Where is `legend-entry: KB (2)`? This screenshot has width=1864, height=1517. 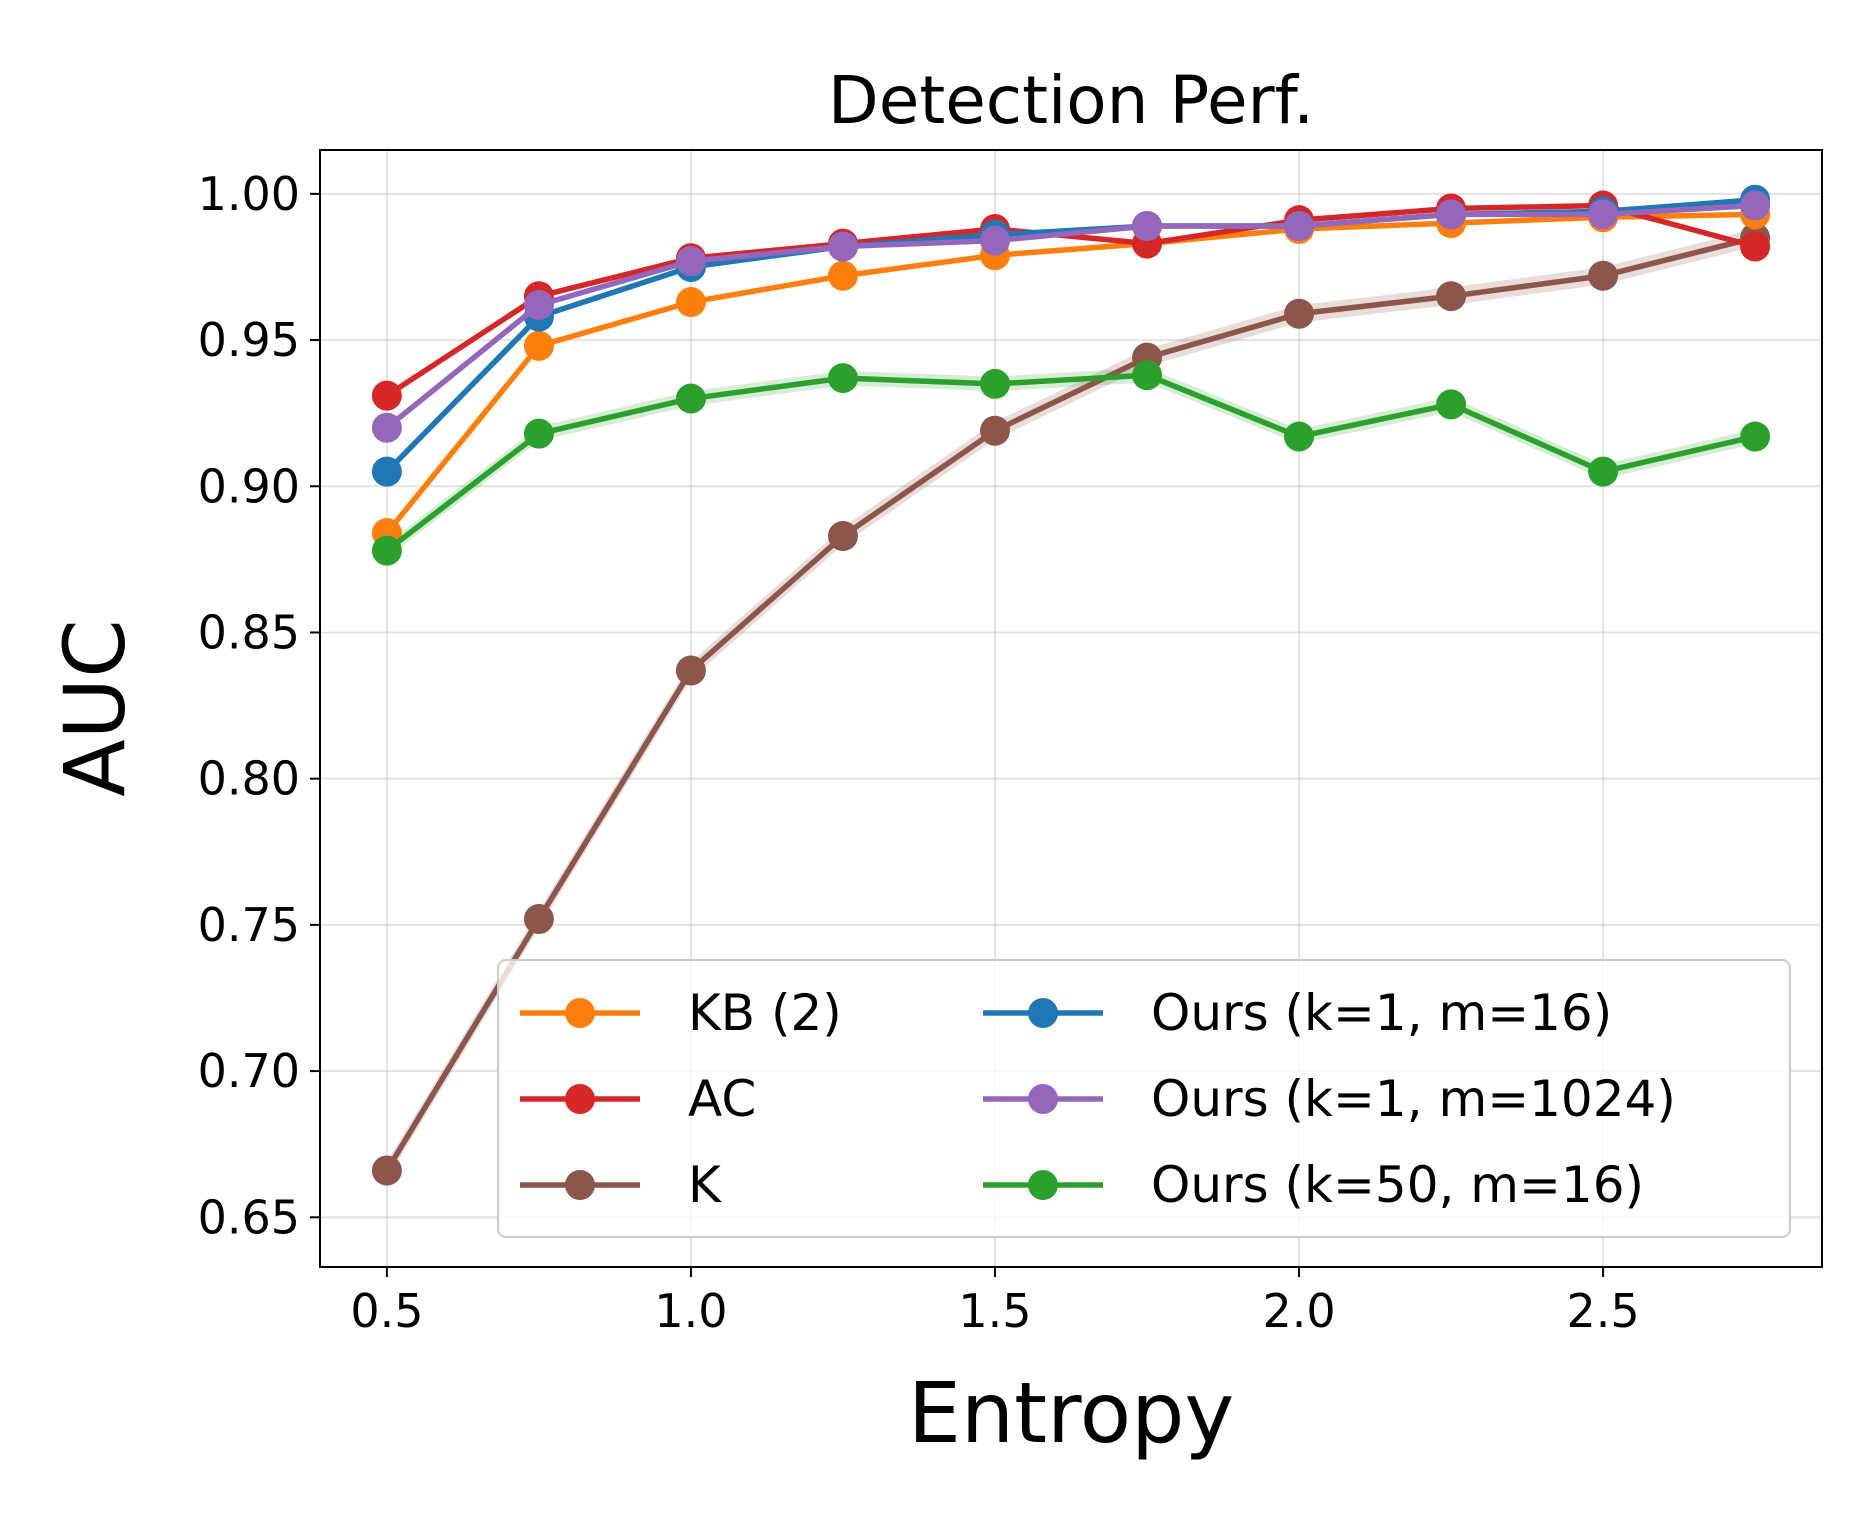
legend-entry: KB (2) is located at coordinates (681, 1013).